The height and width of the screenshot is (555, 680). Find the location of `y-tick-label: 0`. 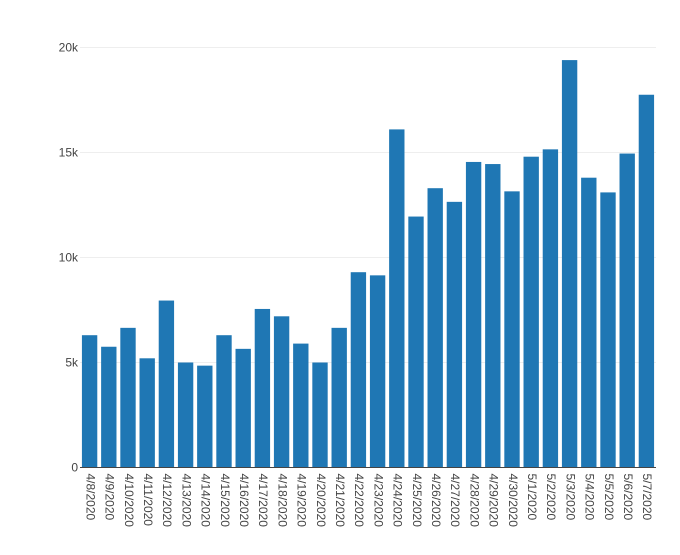

y-tick-label: 0 is located at coordinates (74, 468).